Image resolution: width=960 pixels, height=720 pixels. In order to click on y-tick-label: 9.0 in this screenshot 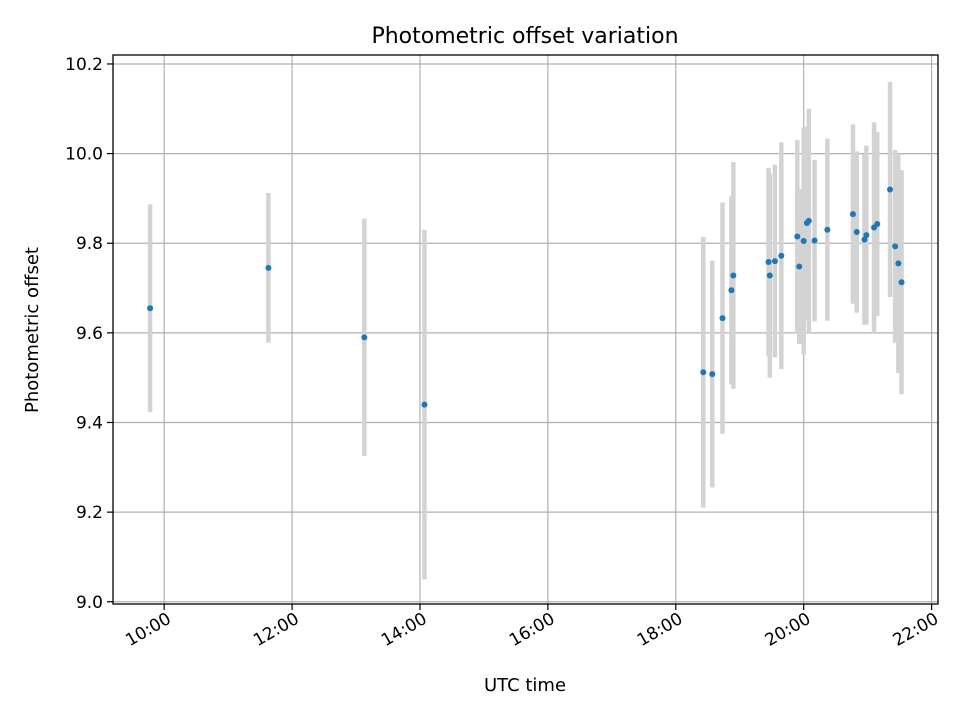, I will do `click(89, 603)`.